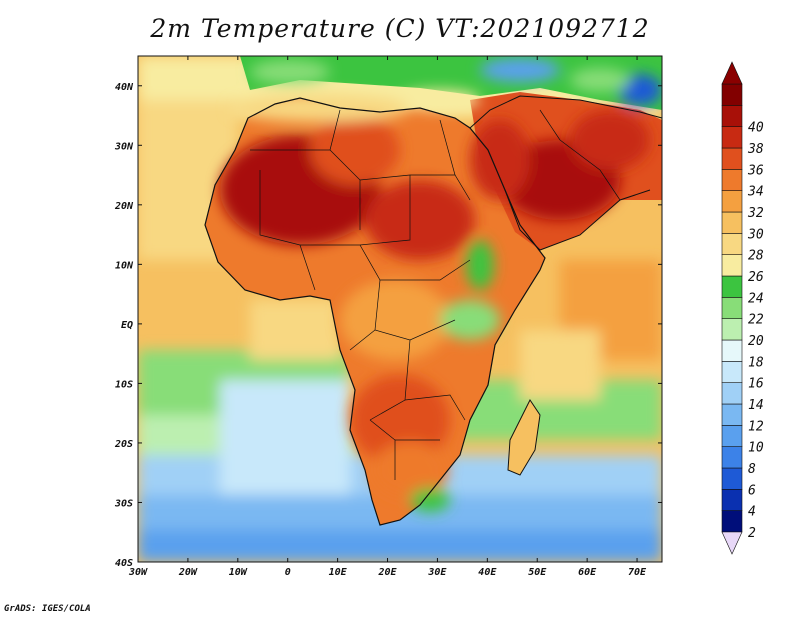  Describe the element at coordinates (124, 265) in the screenshot. I see `lat-label: 10N` at that location.